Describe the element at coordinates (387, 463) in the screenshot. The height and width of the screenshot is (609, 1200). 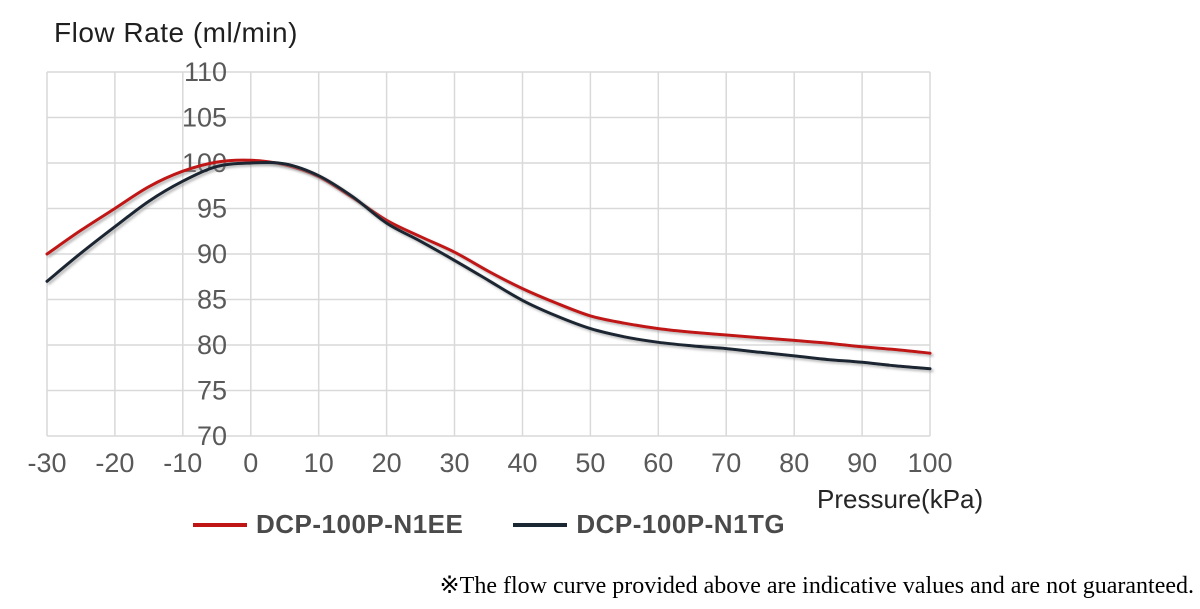
I see `x-tick-label: 20` at that location.